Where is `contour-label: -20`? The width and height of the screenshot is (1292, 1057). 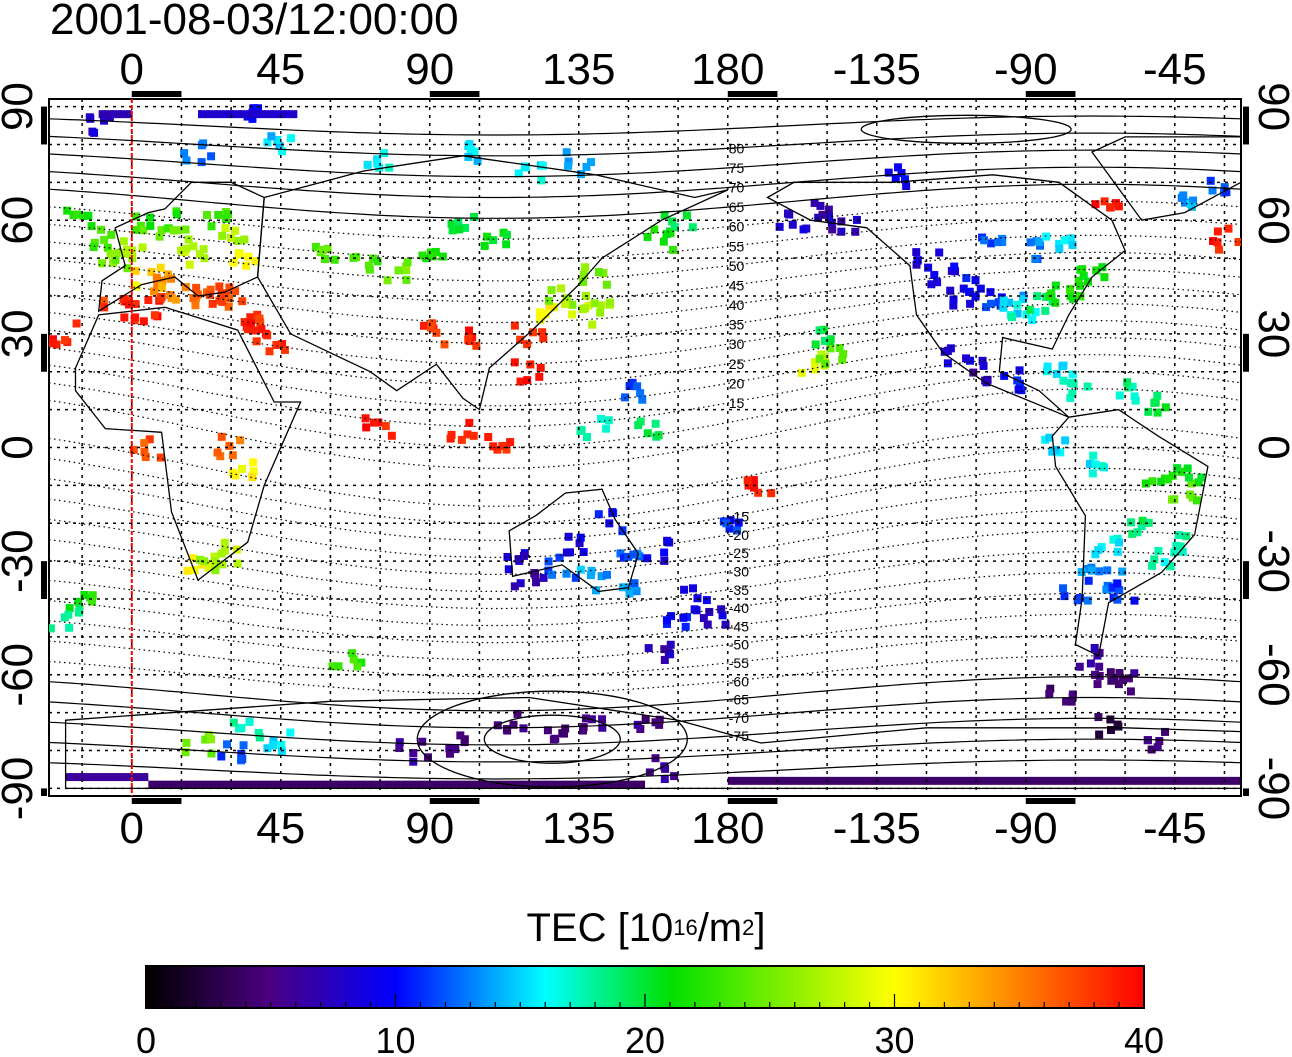 contour-label: -20 is located at coordinates (739, 535).